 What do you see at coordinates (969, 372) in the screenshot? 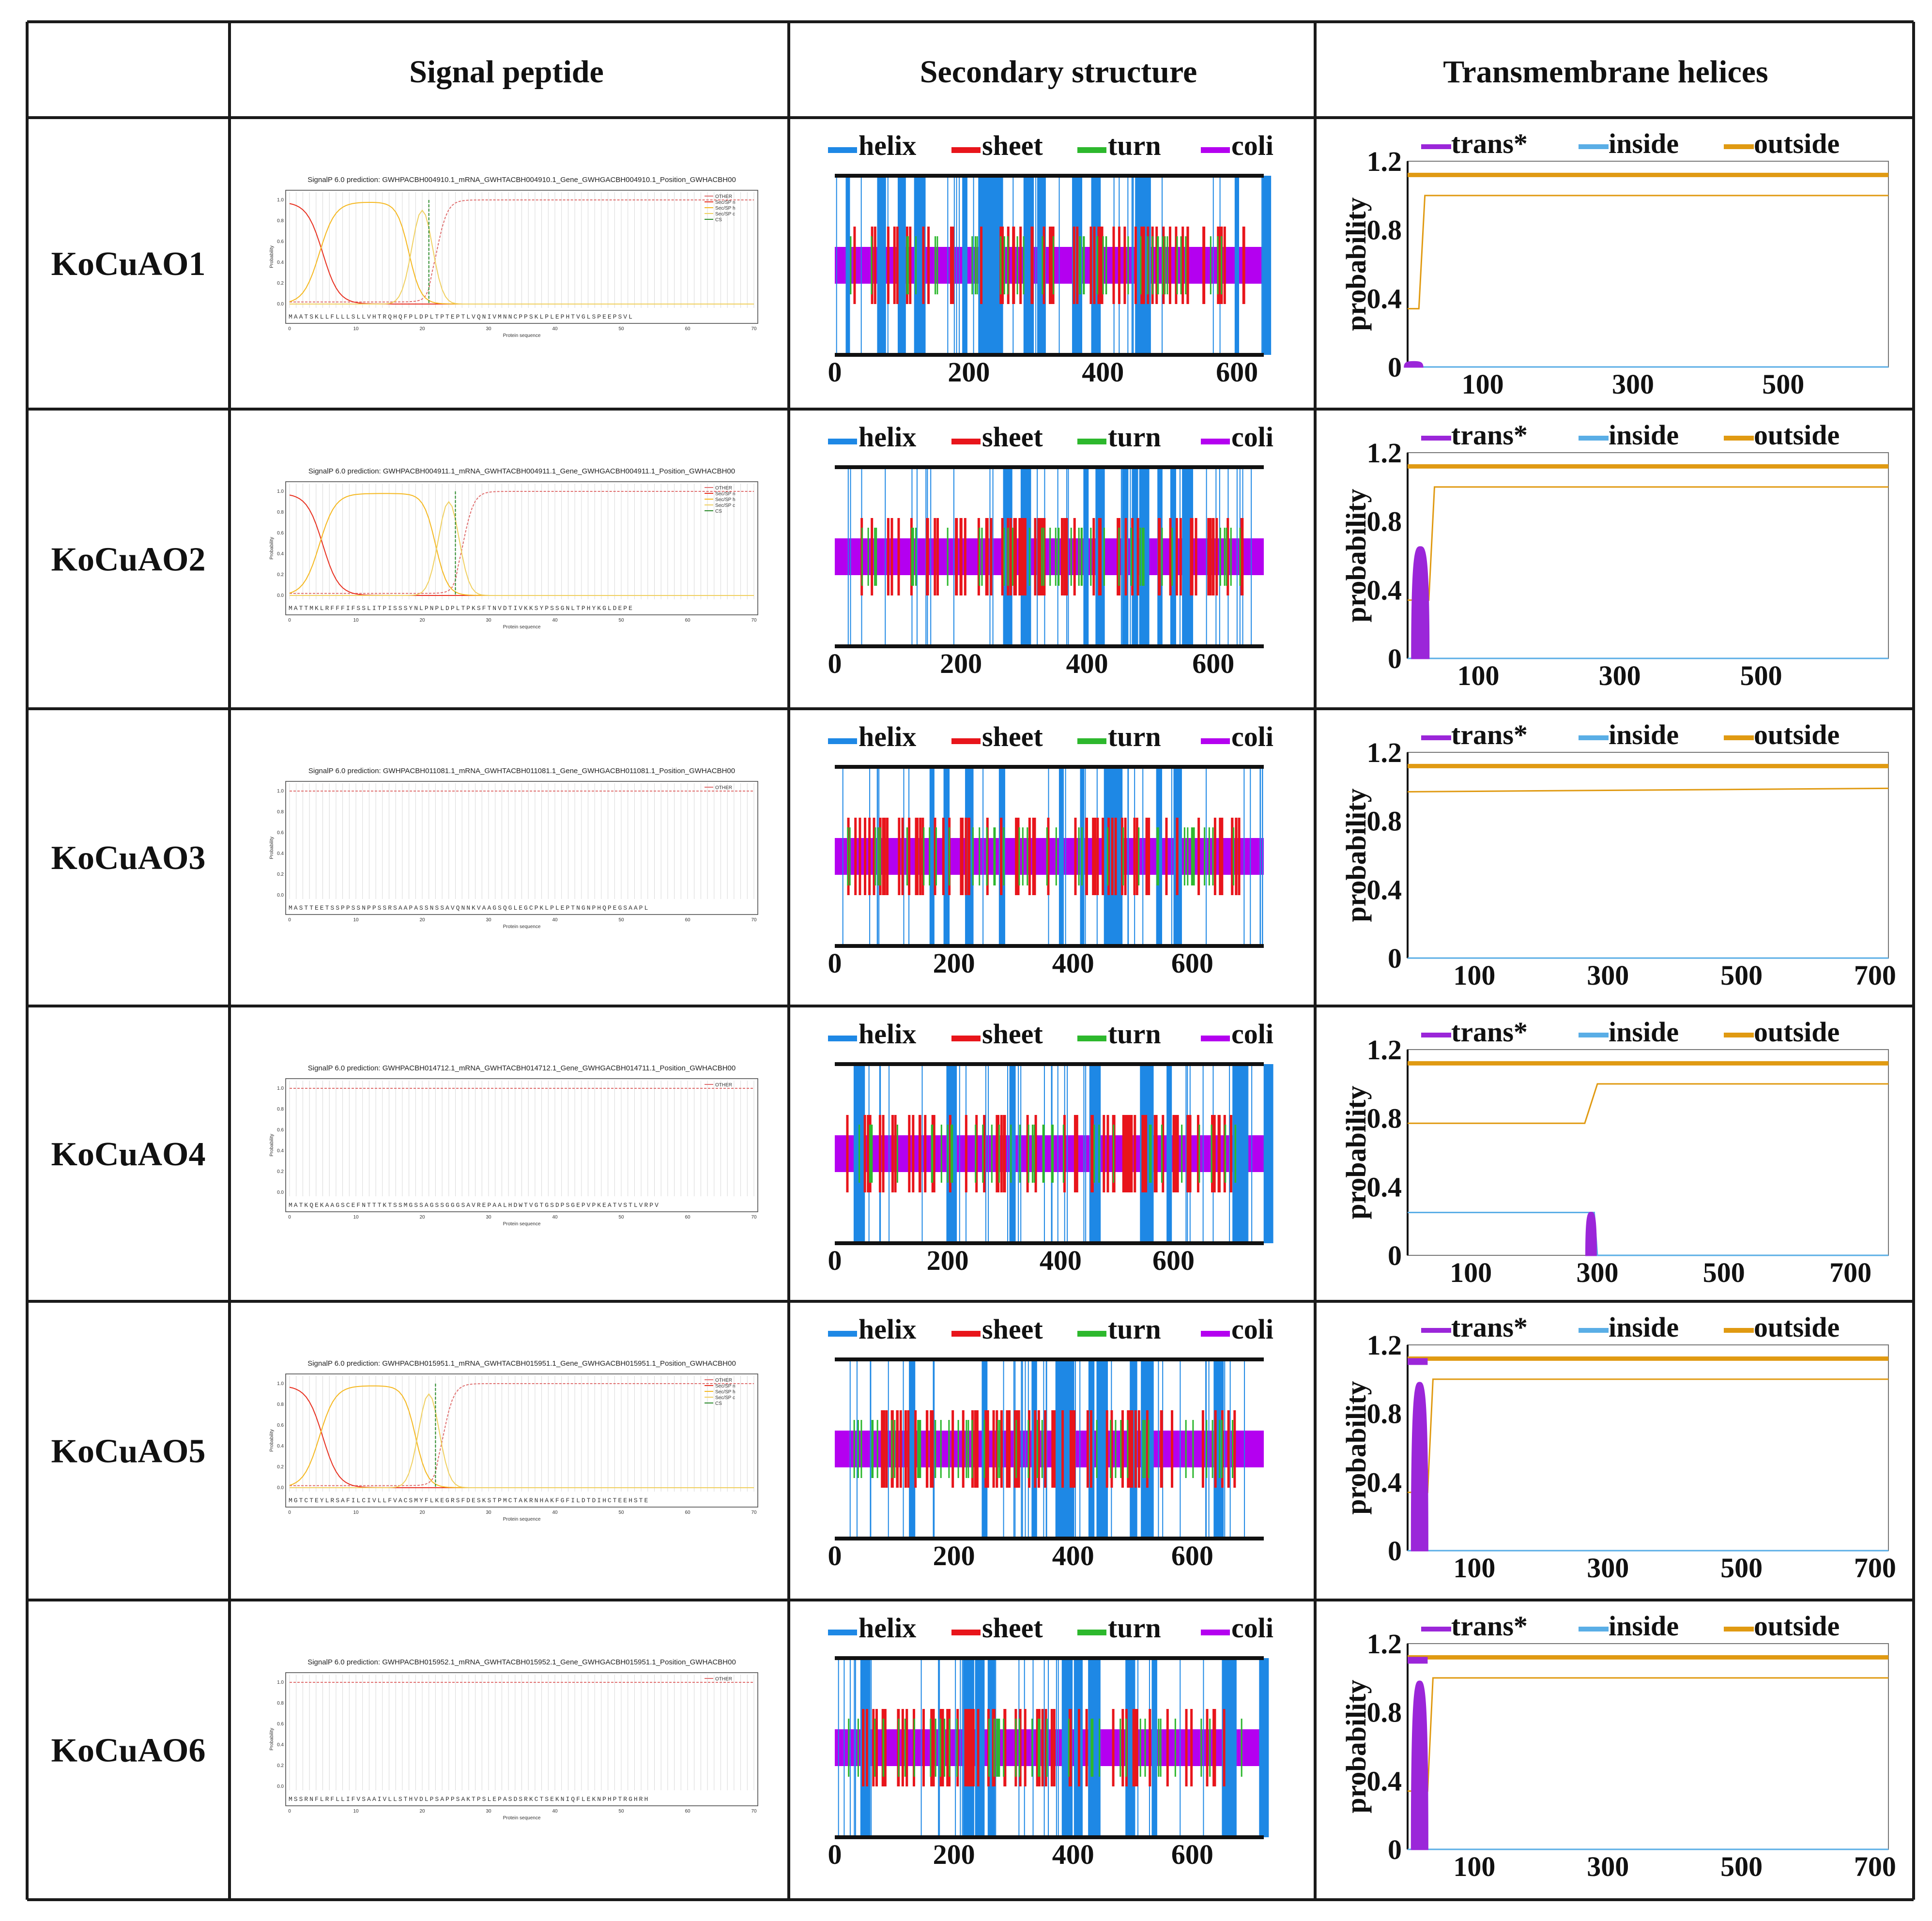
I see `ss-x-tick: 200` at bounding box center [969, 372].